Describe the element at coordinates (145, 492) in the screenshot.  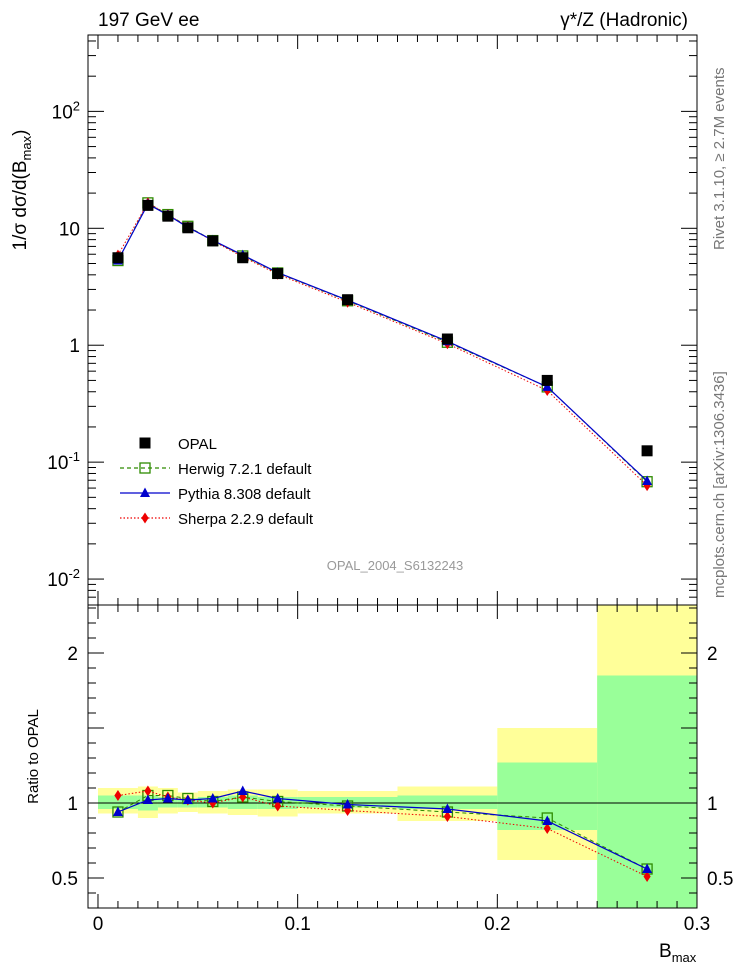
I see `legend-marker-pythia` at that location.